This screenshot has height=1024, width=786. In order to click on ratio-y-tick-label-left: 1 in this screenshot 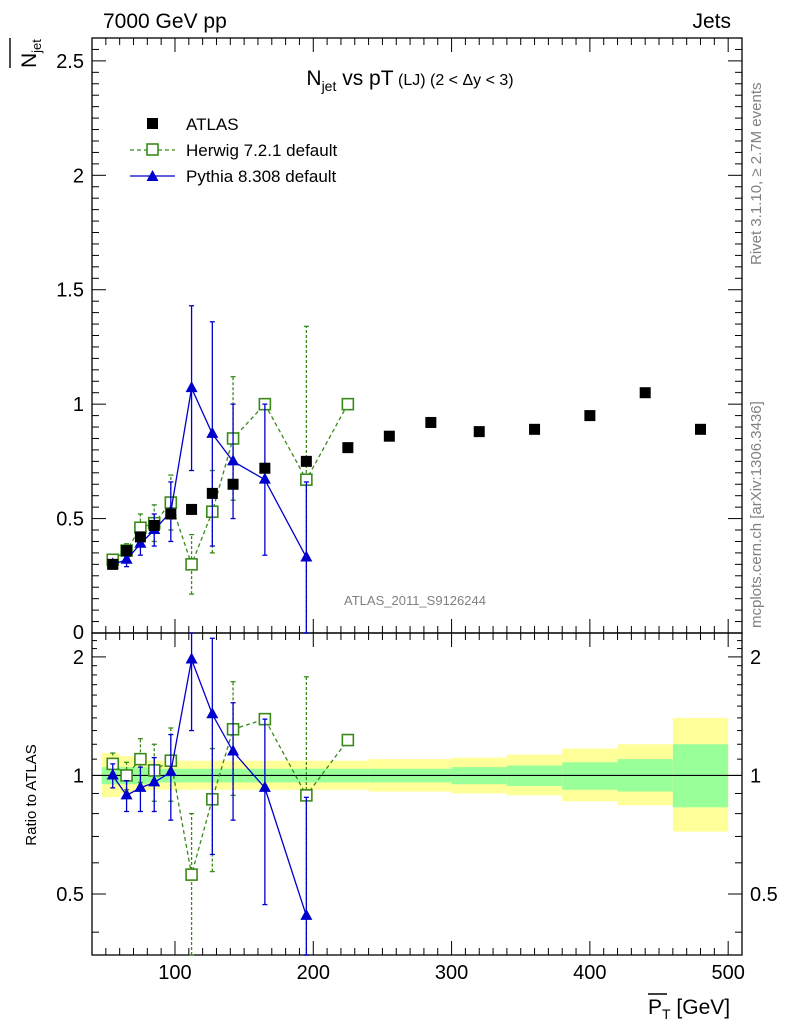, I will do `click(78, 776)`.